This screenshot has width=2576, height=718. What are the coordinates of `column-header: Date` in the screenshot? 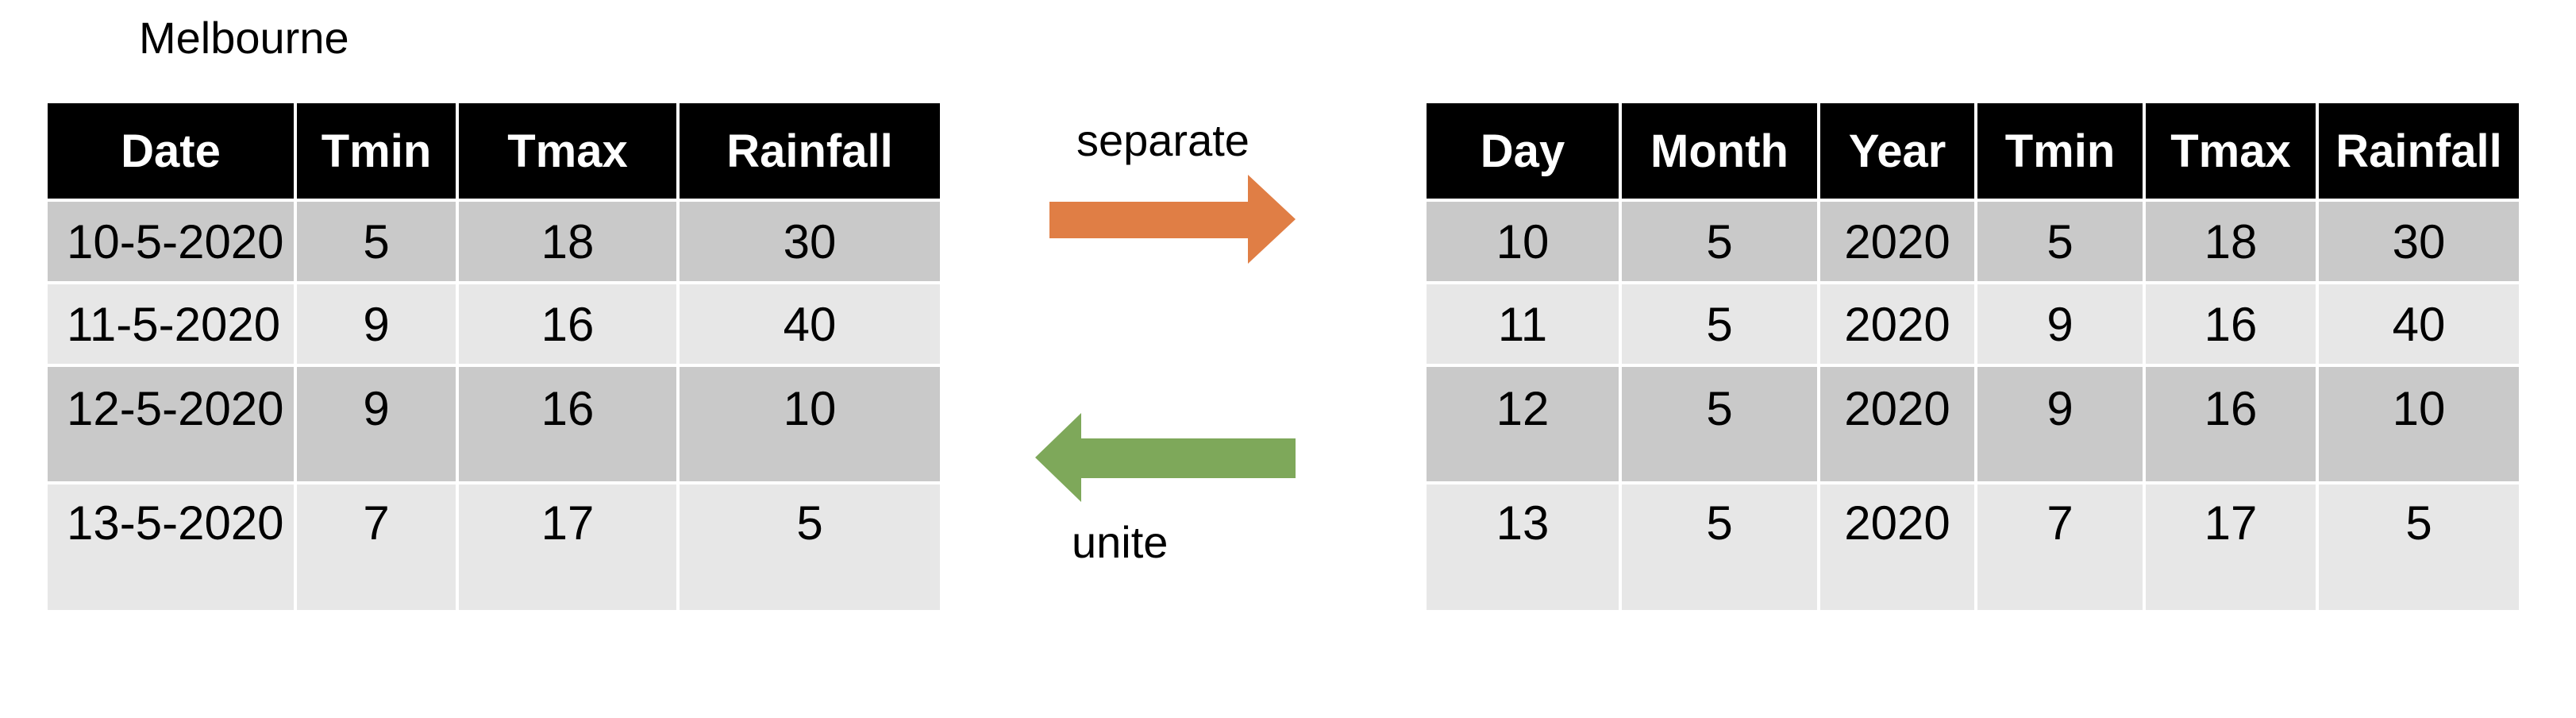 It's located at (170, 151).